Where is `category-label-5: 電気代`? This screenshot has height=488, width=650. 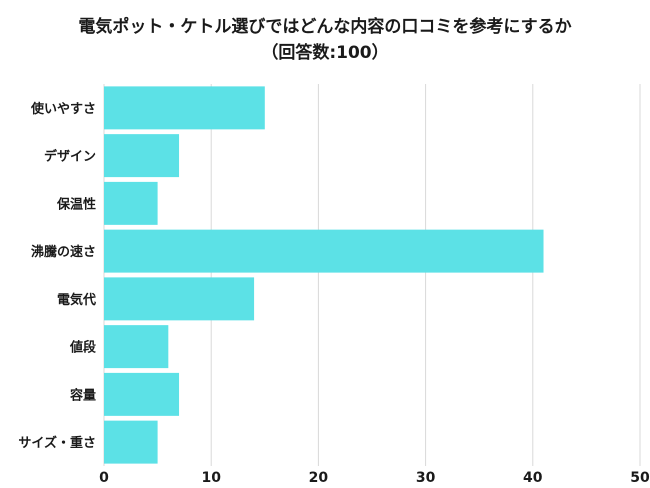
category-label-5: 電気代 is located at coordinates (76, 300).